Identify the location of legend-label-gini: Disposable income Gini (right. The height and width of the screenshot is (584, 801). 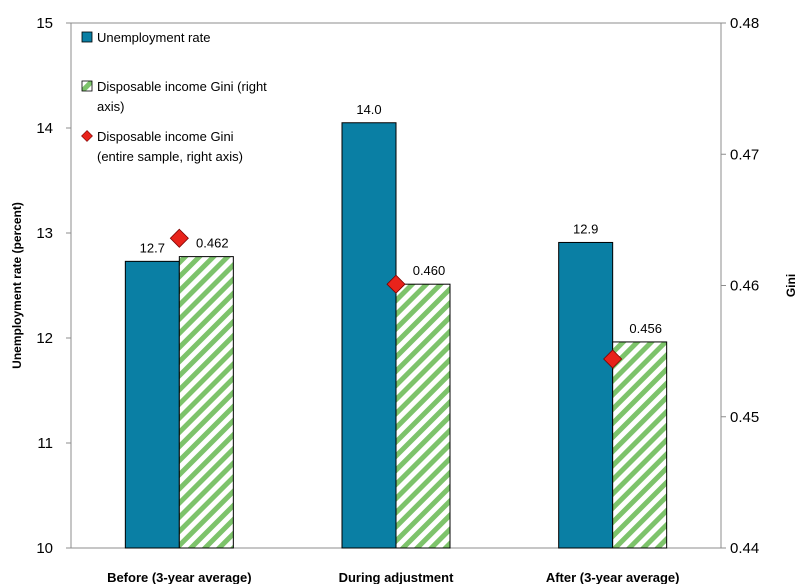
(182, 86).